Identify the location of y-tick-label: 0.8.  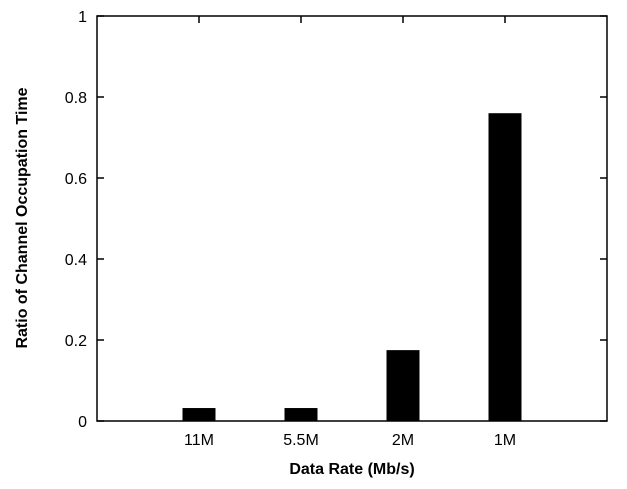
(76, 98).